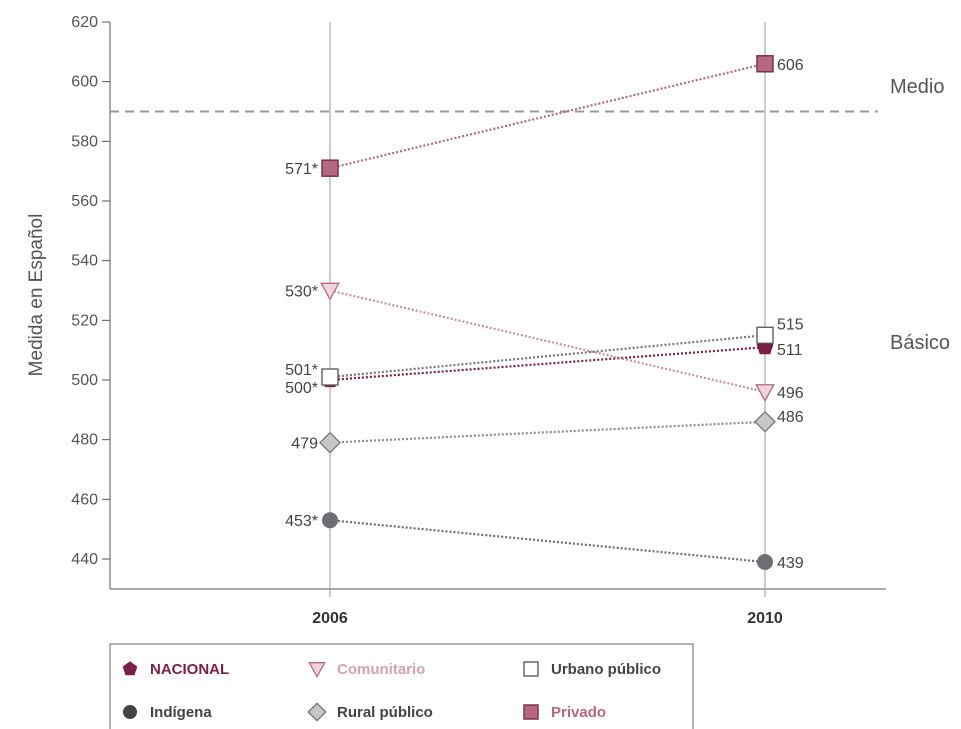 This screenshot has width=961, height=729. What do you see at coordinates (84, 380) in the screenshot?
I see `y-tick-label: 500` at bounding box center [84, 380].